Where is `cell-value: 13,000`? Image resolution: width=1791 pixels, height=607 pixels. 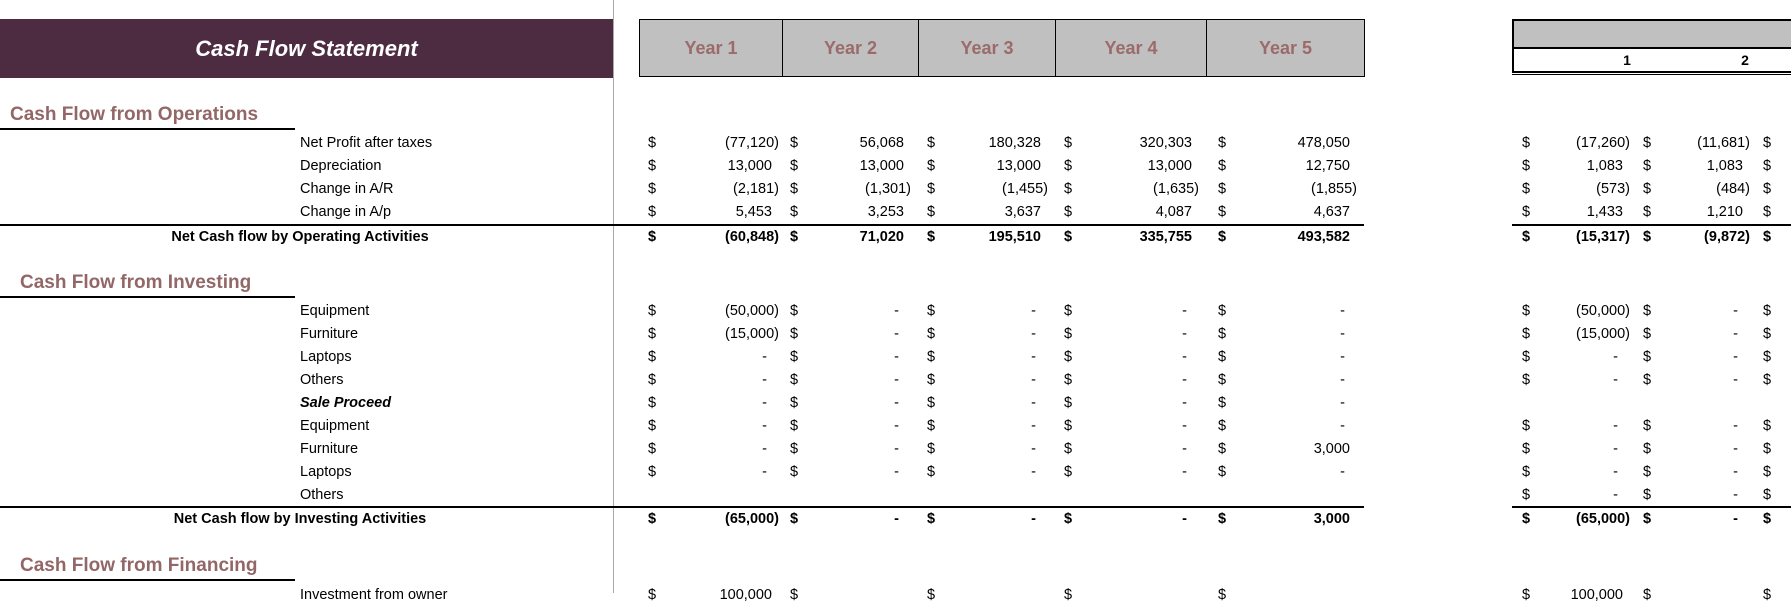 cell-value: 13,000 is located at coordinates (1018, 166).